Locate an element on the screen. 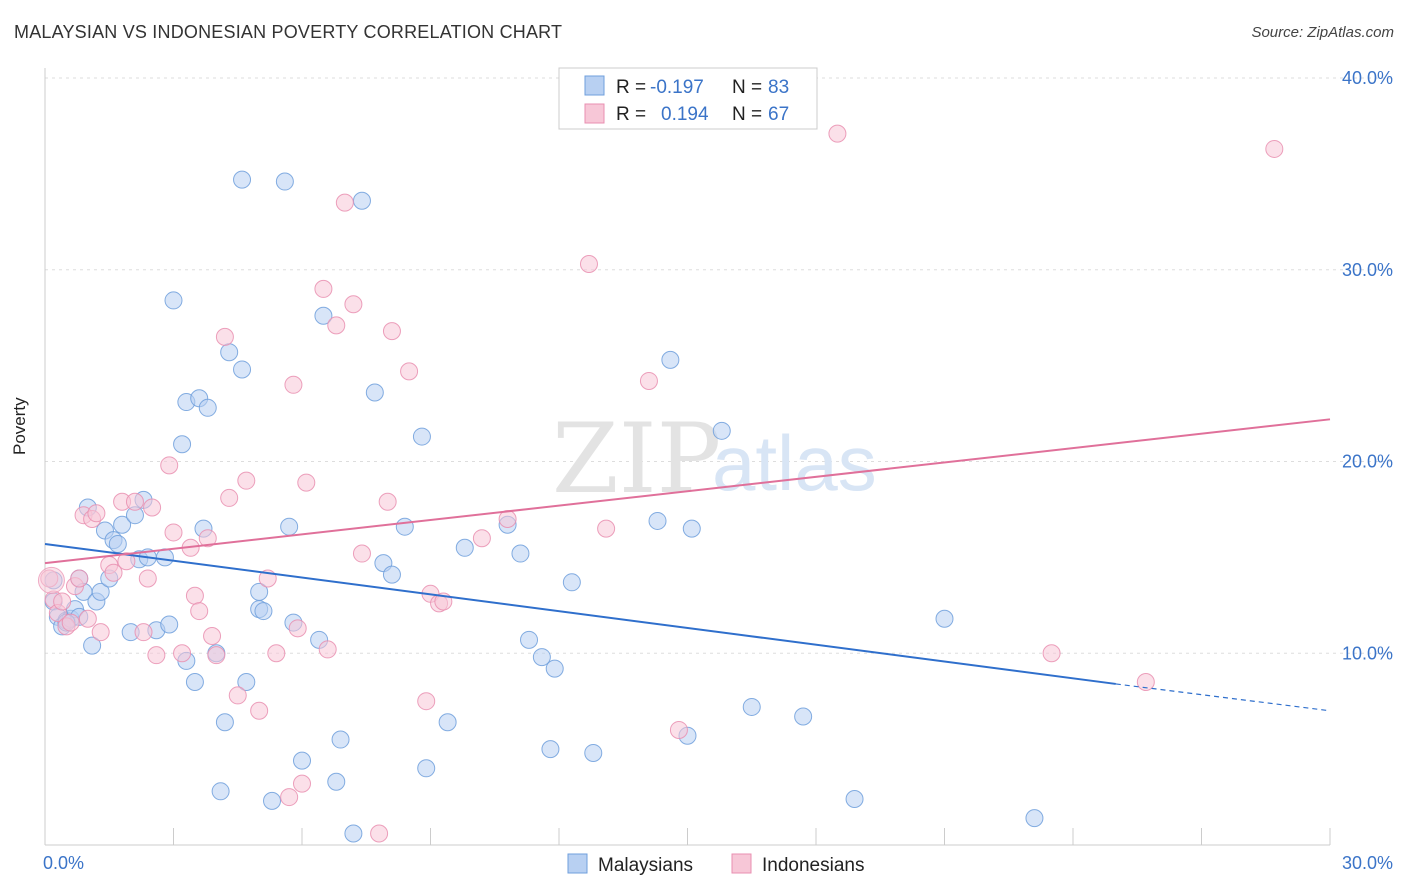 The width and height of the screenshot is (1406, 892). watermark-atlas: atlas is located at coordinates (794, 463).